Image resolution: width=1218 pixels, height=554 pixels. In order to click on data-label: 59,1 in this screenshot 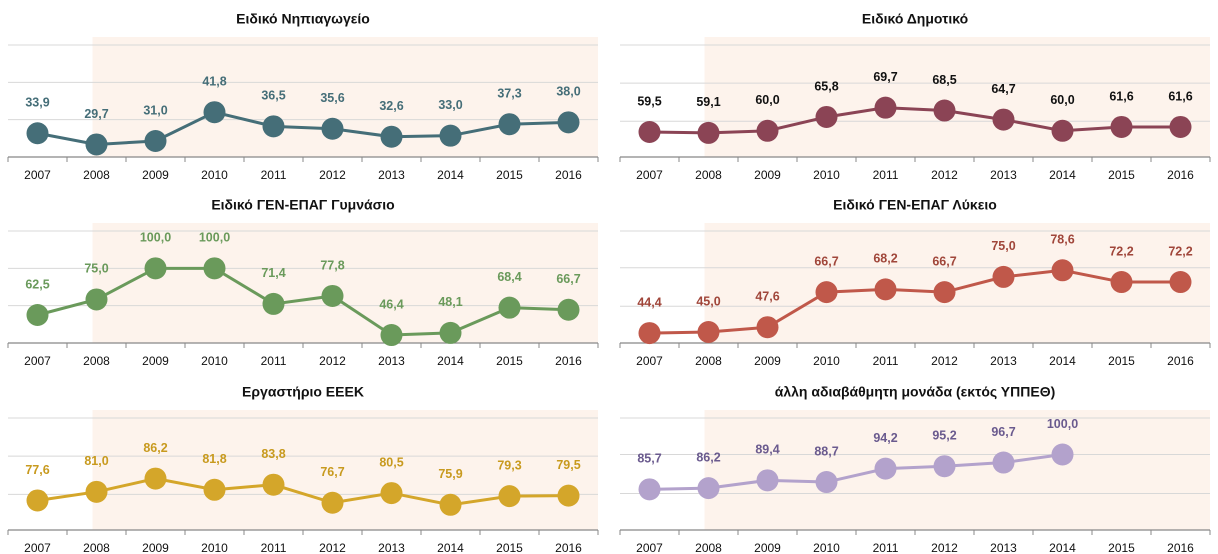, I will do `click(708, 102)`.